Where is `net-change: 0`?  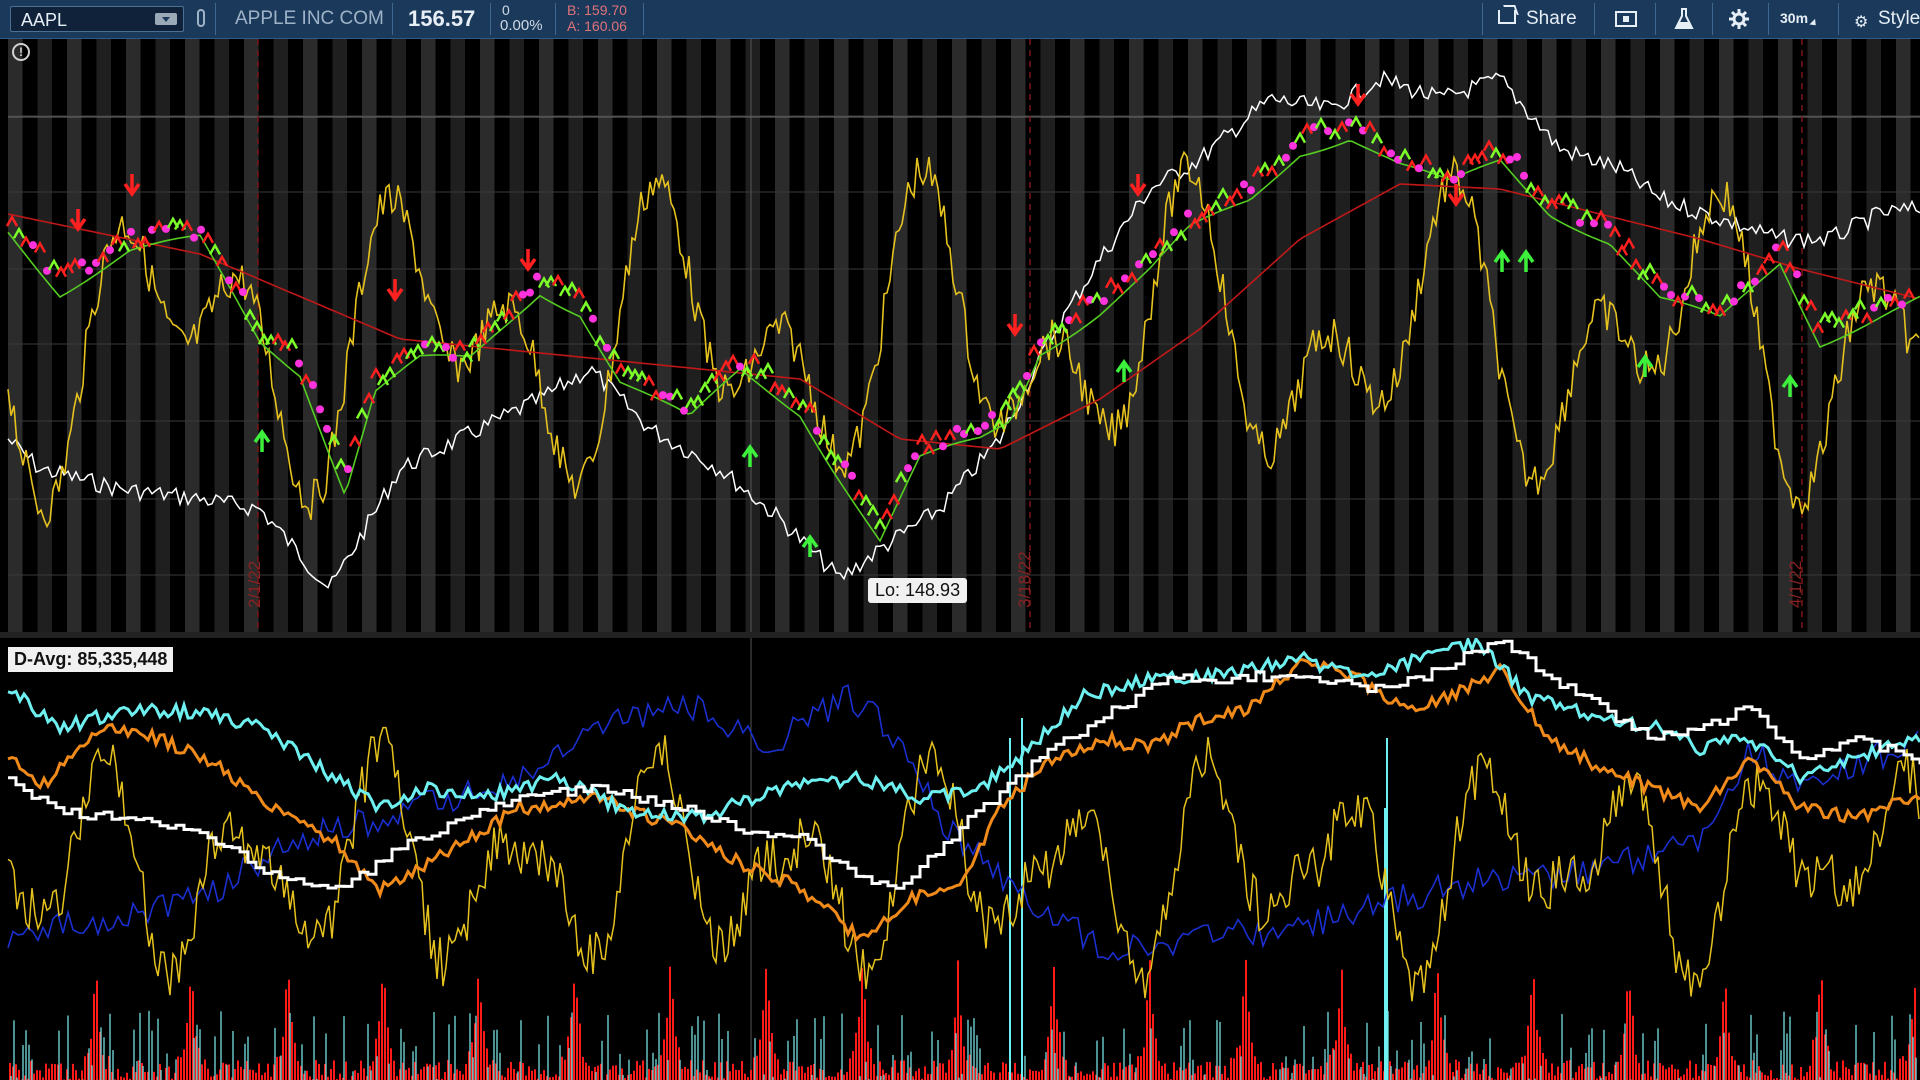 net-change: 0 is located at coordinates (506, 10).